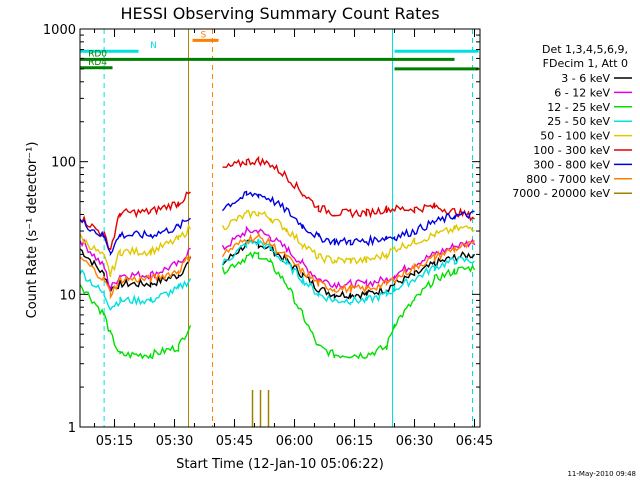 The image size is (640, 480). Describe the element at coordinates (474, 441) in the screenshot. I see `x-tick-label: 06:45` at that location.